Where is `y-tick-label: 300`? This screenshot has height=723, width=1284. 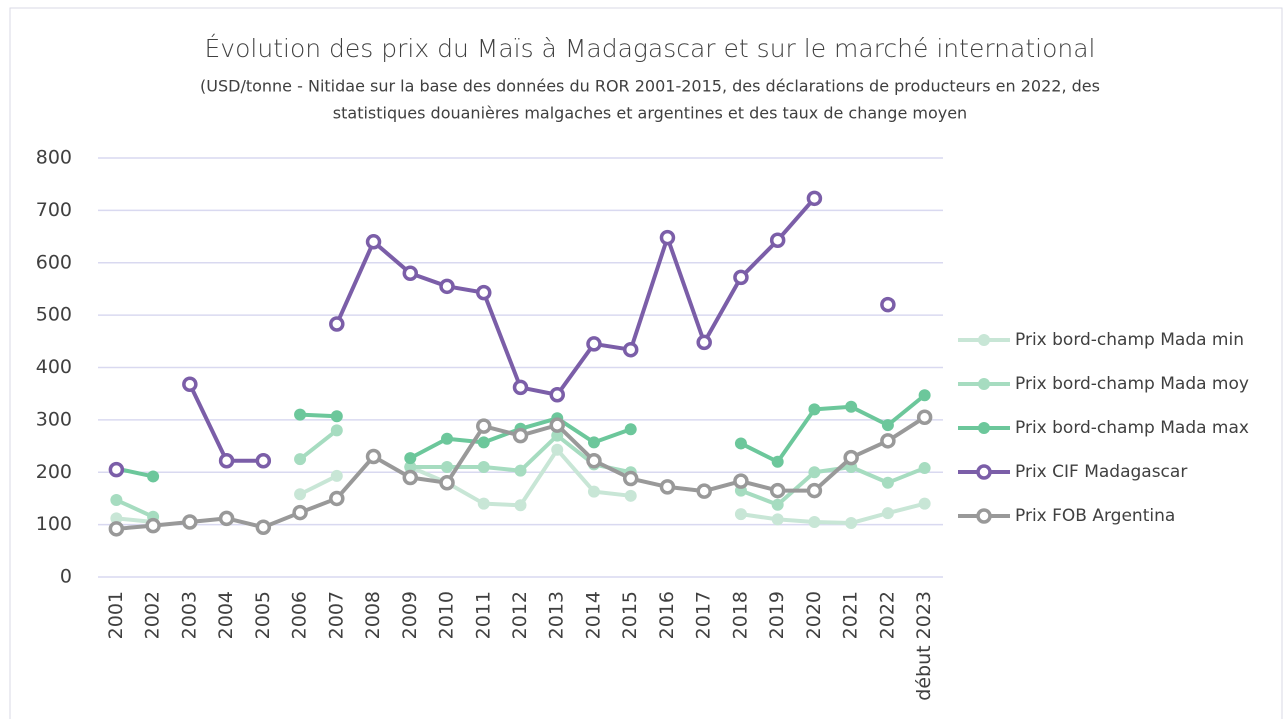
y-tick-label: 300 is located at coordinates (54, 419).